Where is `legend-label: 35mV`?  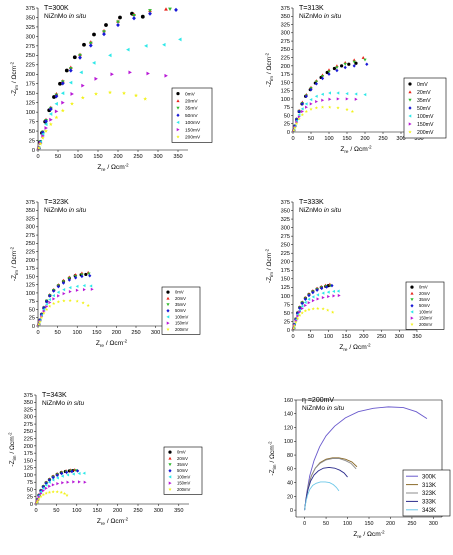 legend-label: 35mV is located at coordinates (191, 109).